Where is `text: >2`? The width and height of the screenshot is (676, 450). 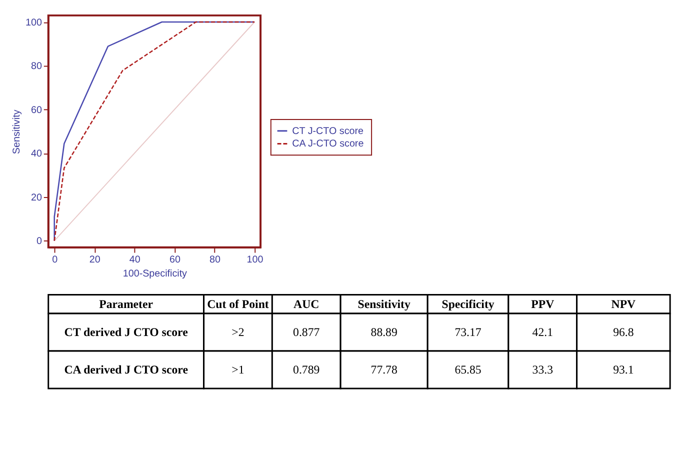 text: >2 is located at coordinates (238, 332).